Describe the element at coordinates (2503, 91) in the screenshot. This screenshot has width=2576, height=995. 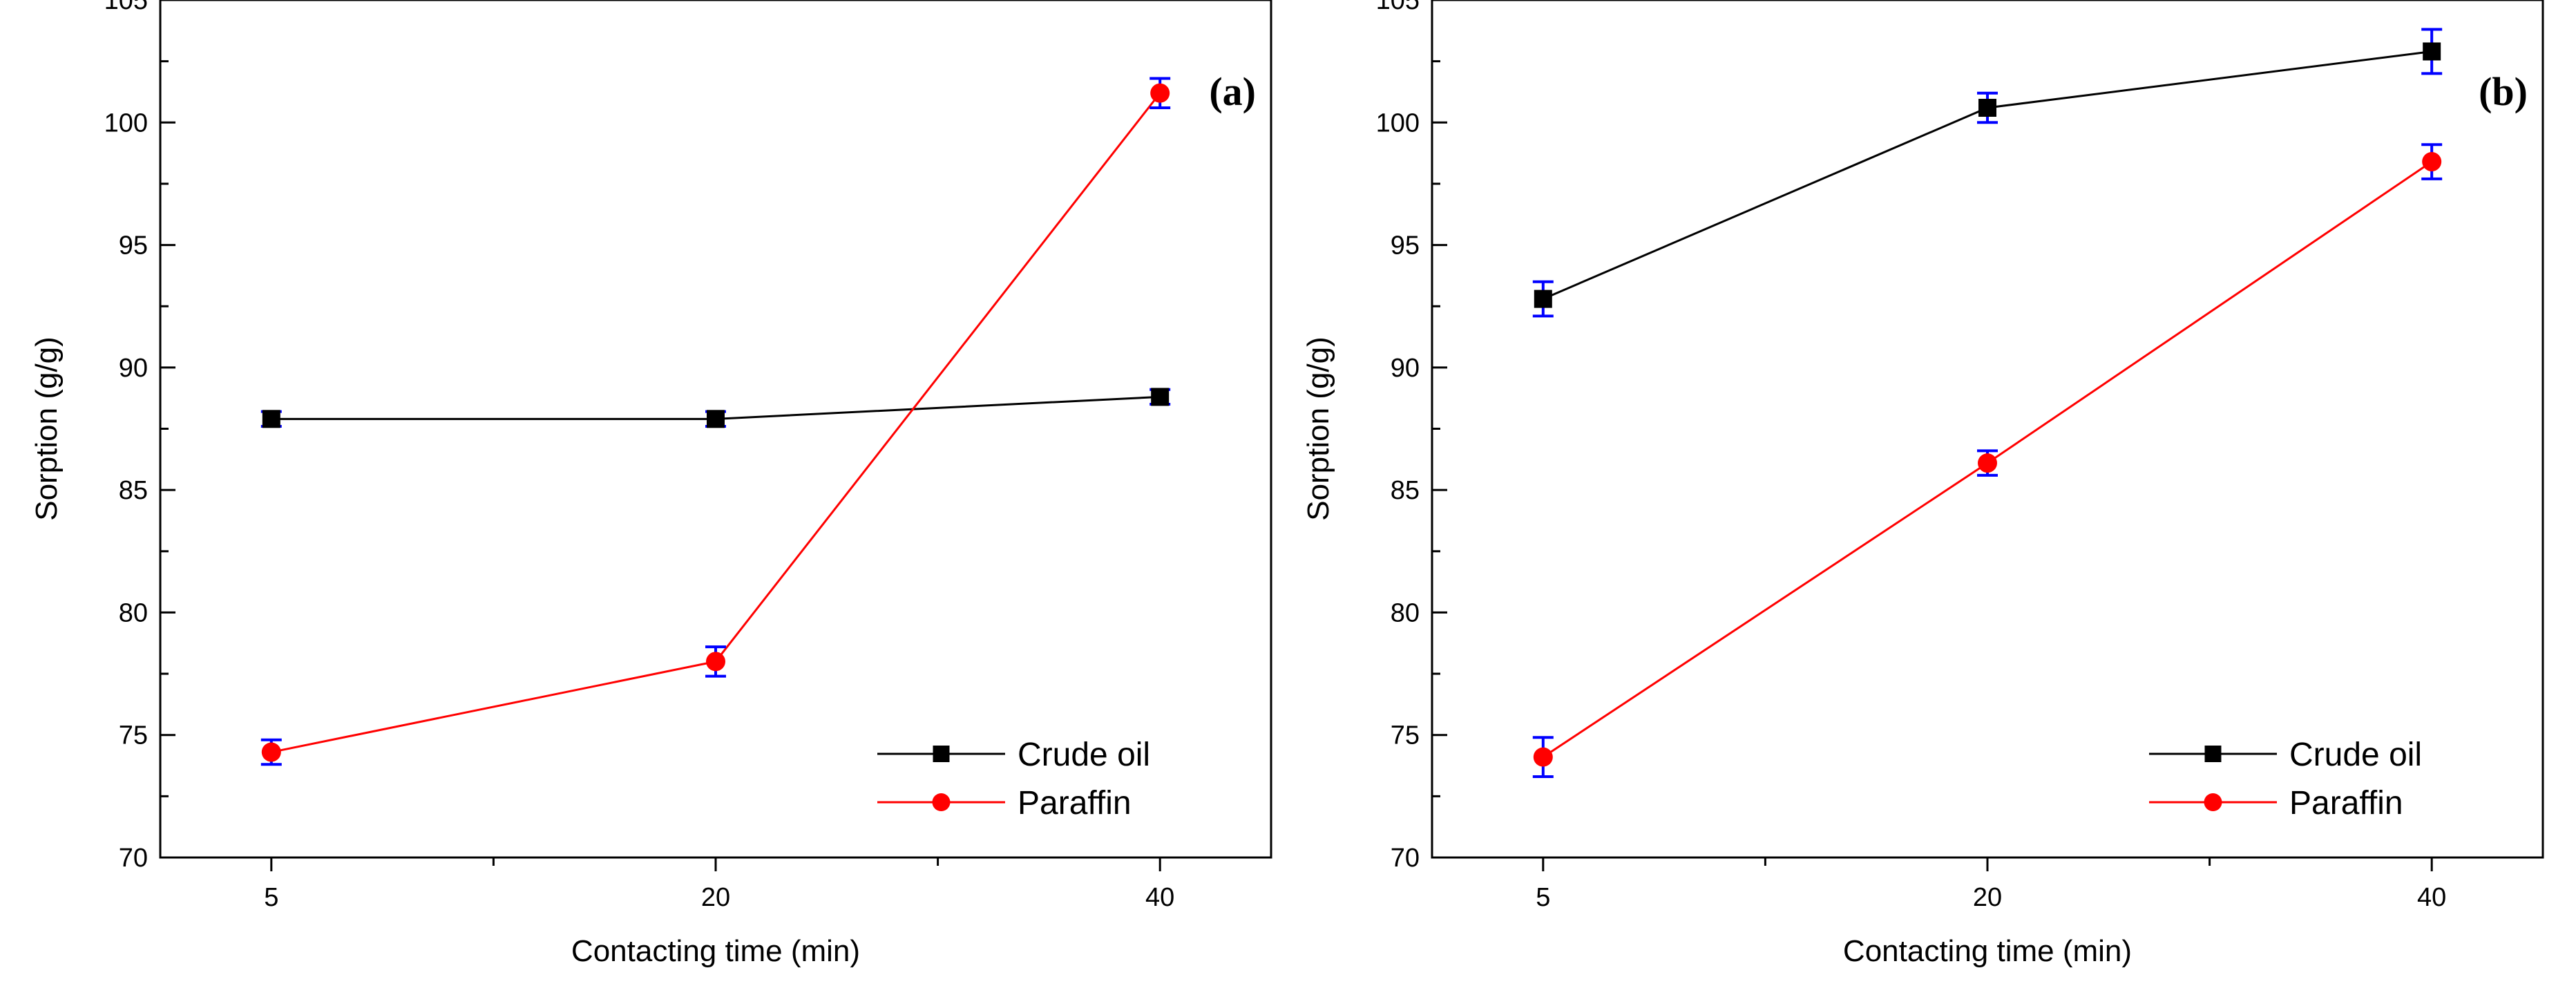
I see `panel-label: (b)` at that location.